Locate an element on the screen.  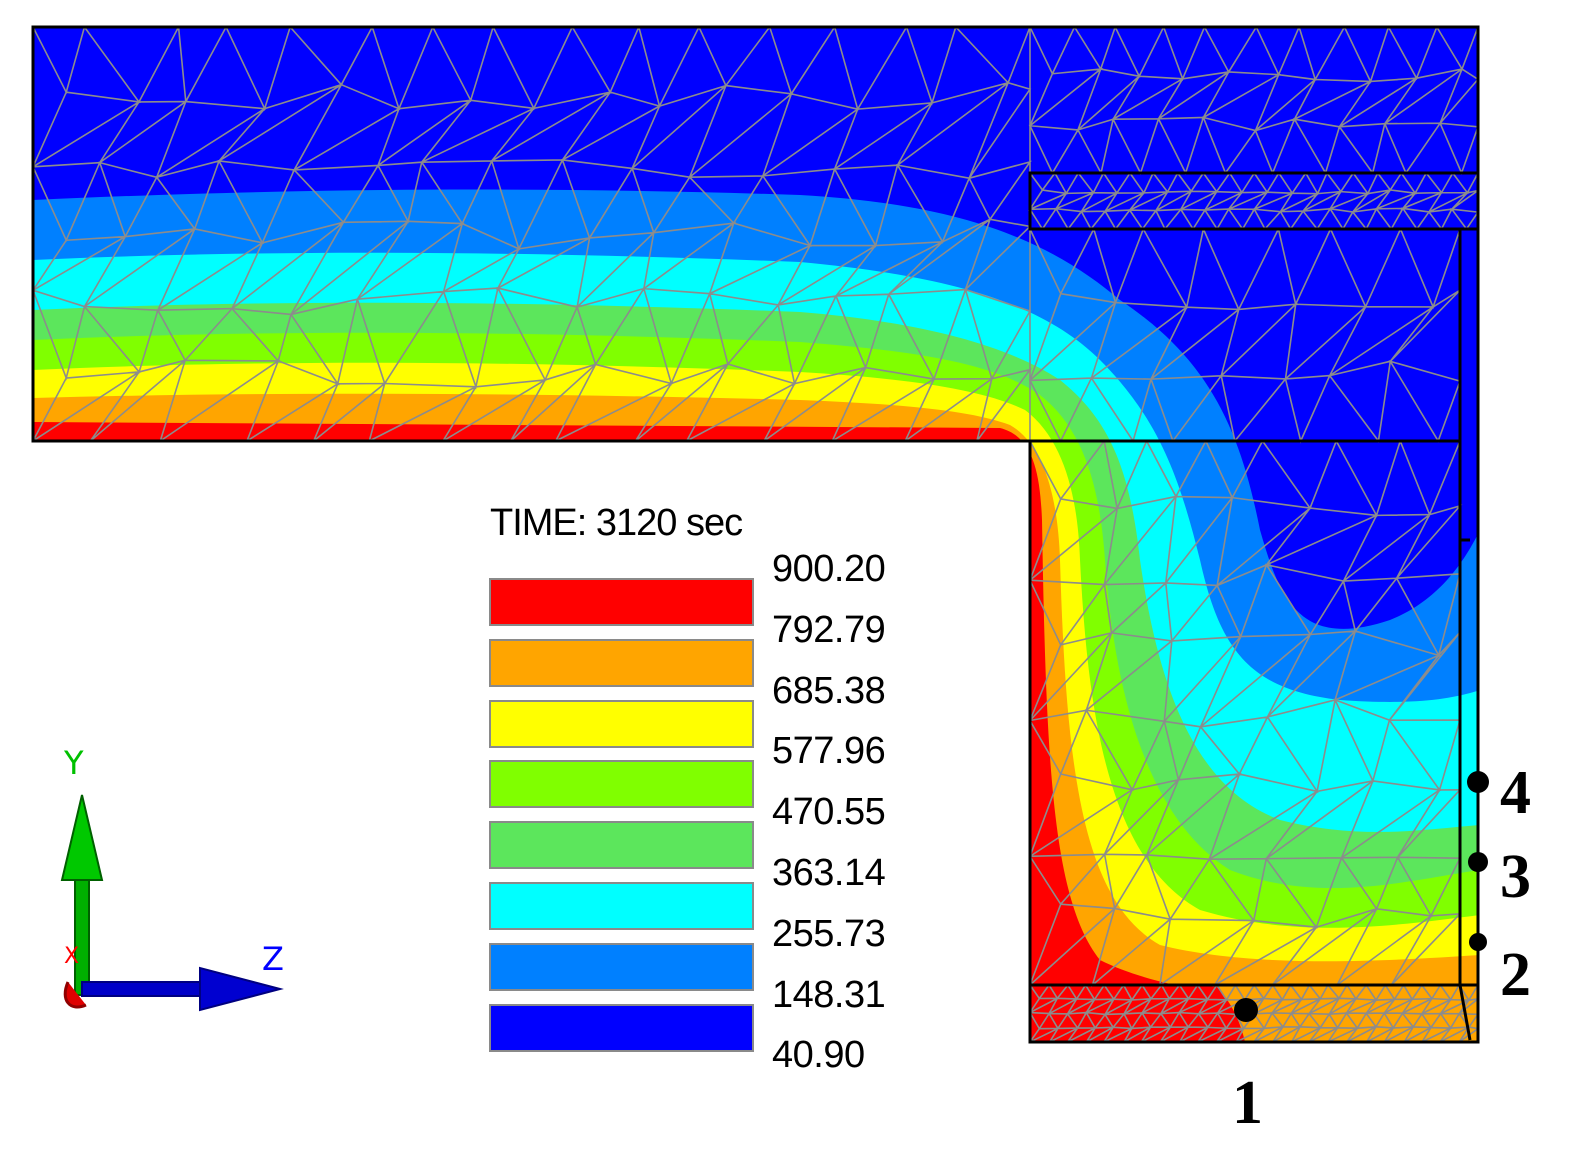
axis-label-x: X is located at coordinates (72, 956).